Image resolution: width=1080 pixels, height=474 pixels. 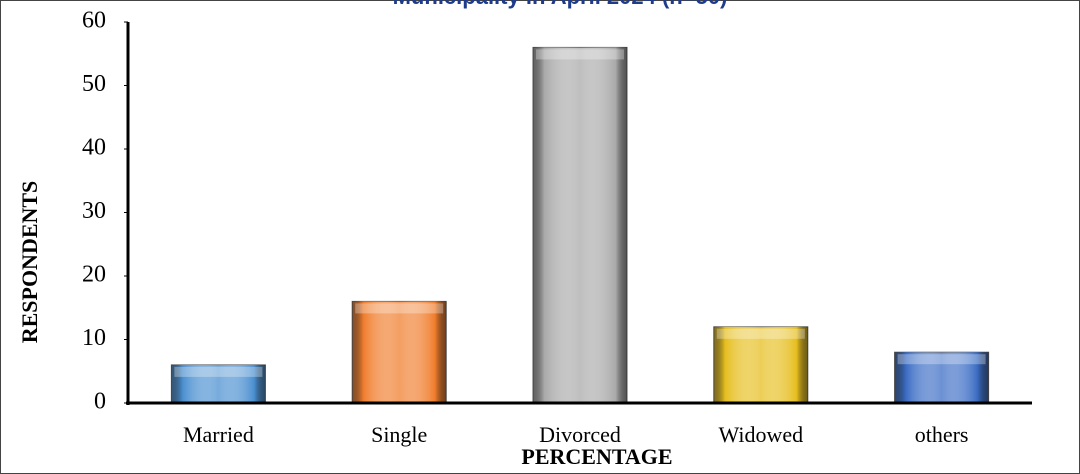 I want to click on y-tick-label: 10, so click(x=94, y=338).